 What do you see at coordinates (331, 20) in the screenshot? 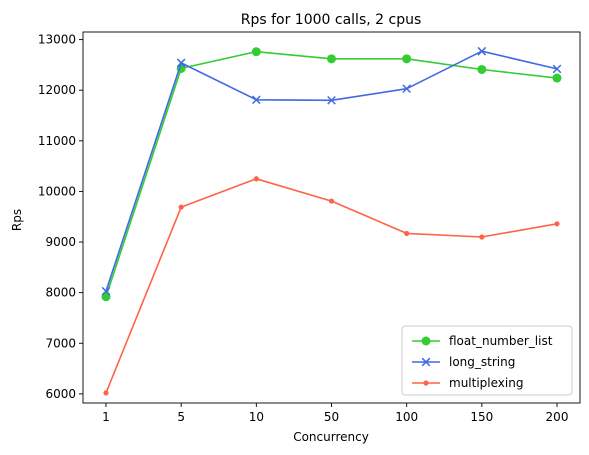
I see `chart-title: Rps for 1000 calls, 2 cpus` at bounding box center [331, 20].